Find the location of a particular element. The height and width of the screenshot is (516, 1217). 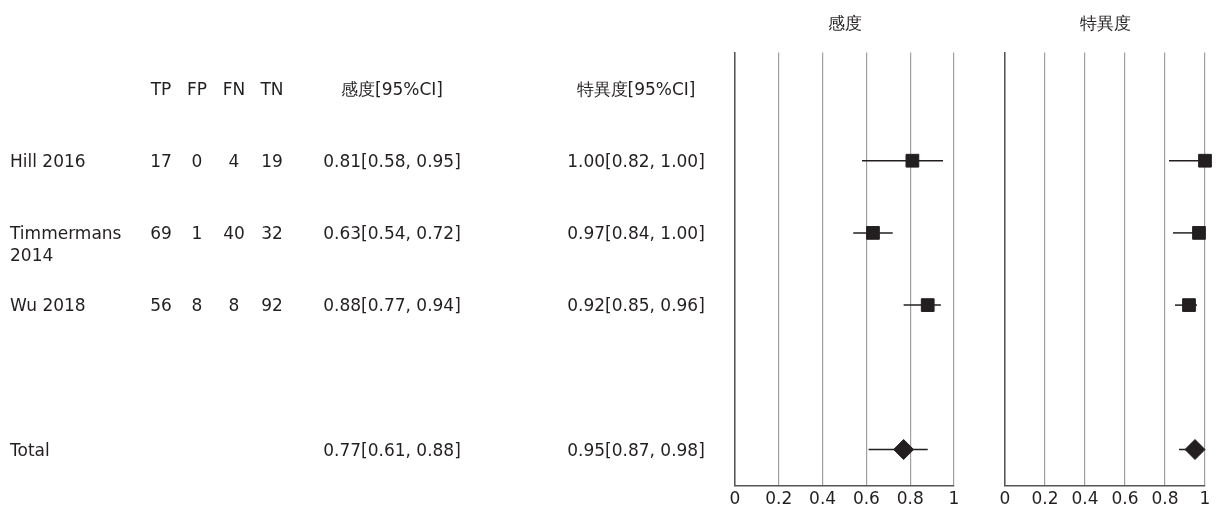

data-label: 92 is located at coordinates (272, 305).